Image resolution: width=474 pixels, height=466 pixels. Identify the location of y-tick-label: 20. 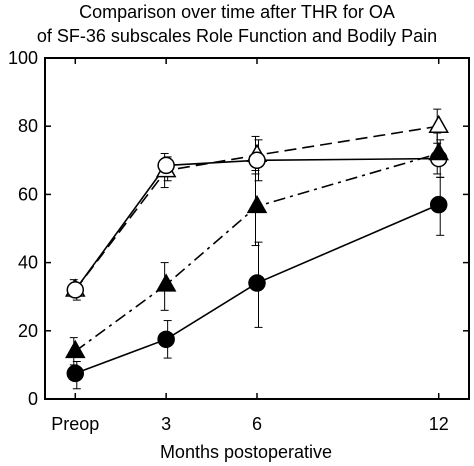
(28, 331).